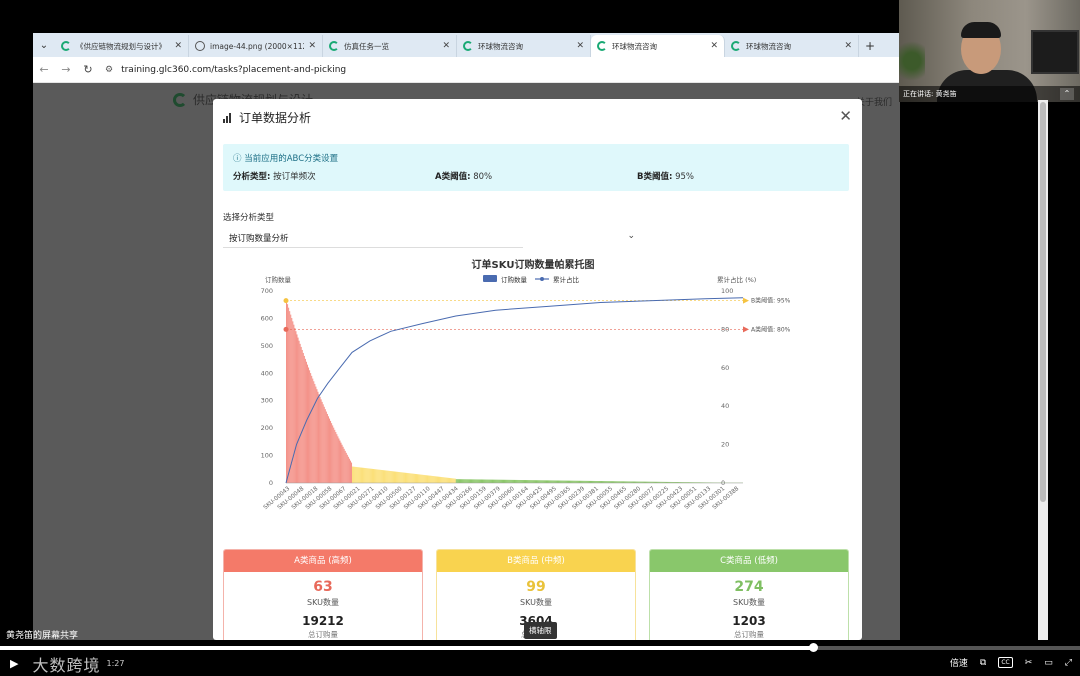 Image resolution: width=1080 pixels, height=676 pixels. What do you see at coordinates (109, 70) in the screenshot?
I see `site-settings-icon: ⚙` at bounding box center [109, 70].